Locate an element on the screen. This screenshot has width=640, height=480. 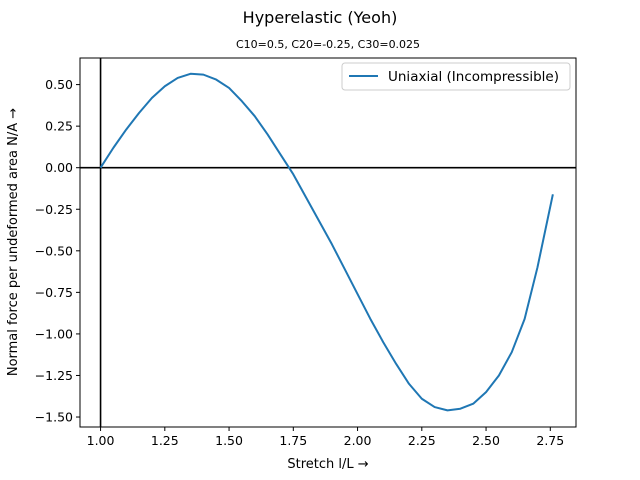
x-tick-label: 1.50 is located at coordinates (229, 440).